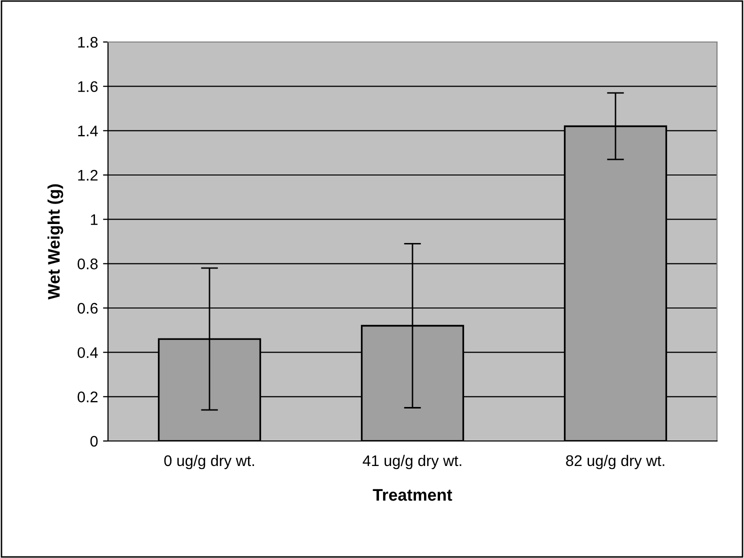 The width and height of the screenshot is (744, 558). Describe the element at coordinates (88, 397) in the screenshot. I see `y-tick-label: 0.2` at that location.